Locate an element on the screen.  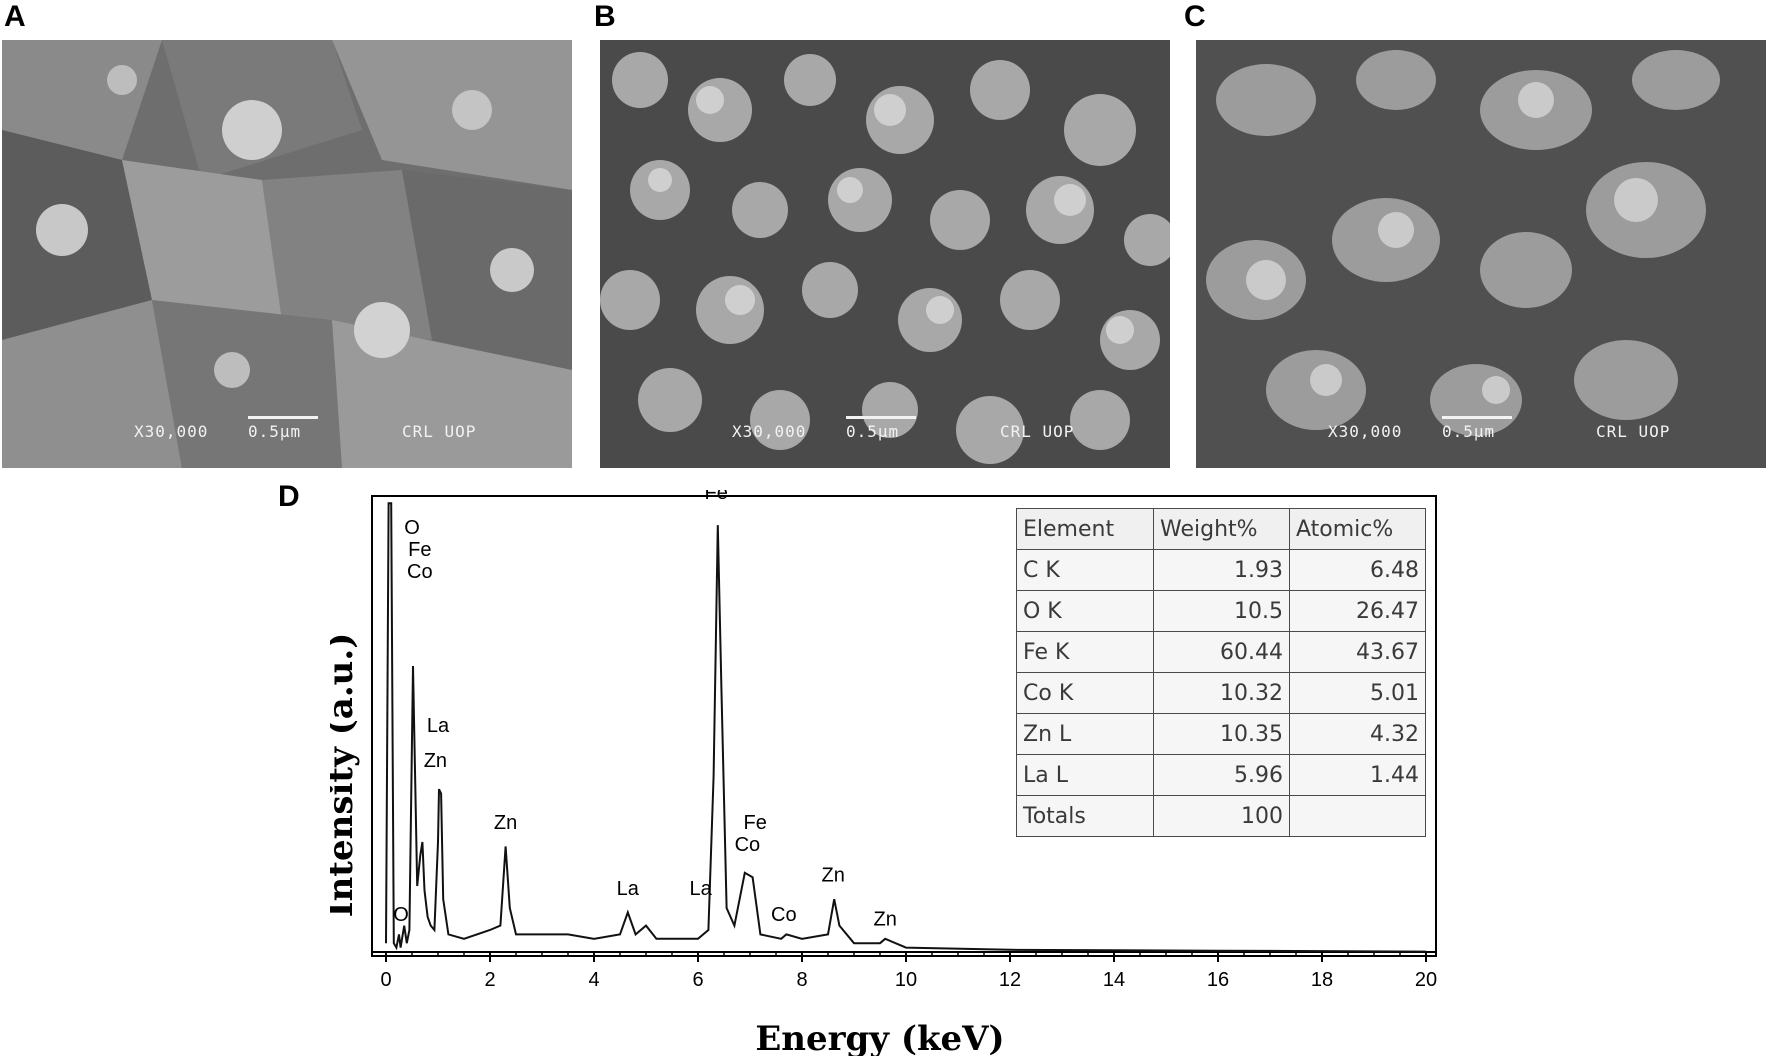
cell-weight: 1.93 is located at coordinates (1221, 570).